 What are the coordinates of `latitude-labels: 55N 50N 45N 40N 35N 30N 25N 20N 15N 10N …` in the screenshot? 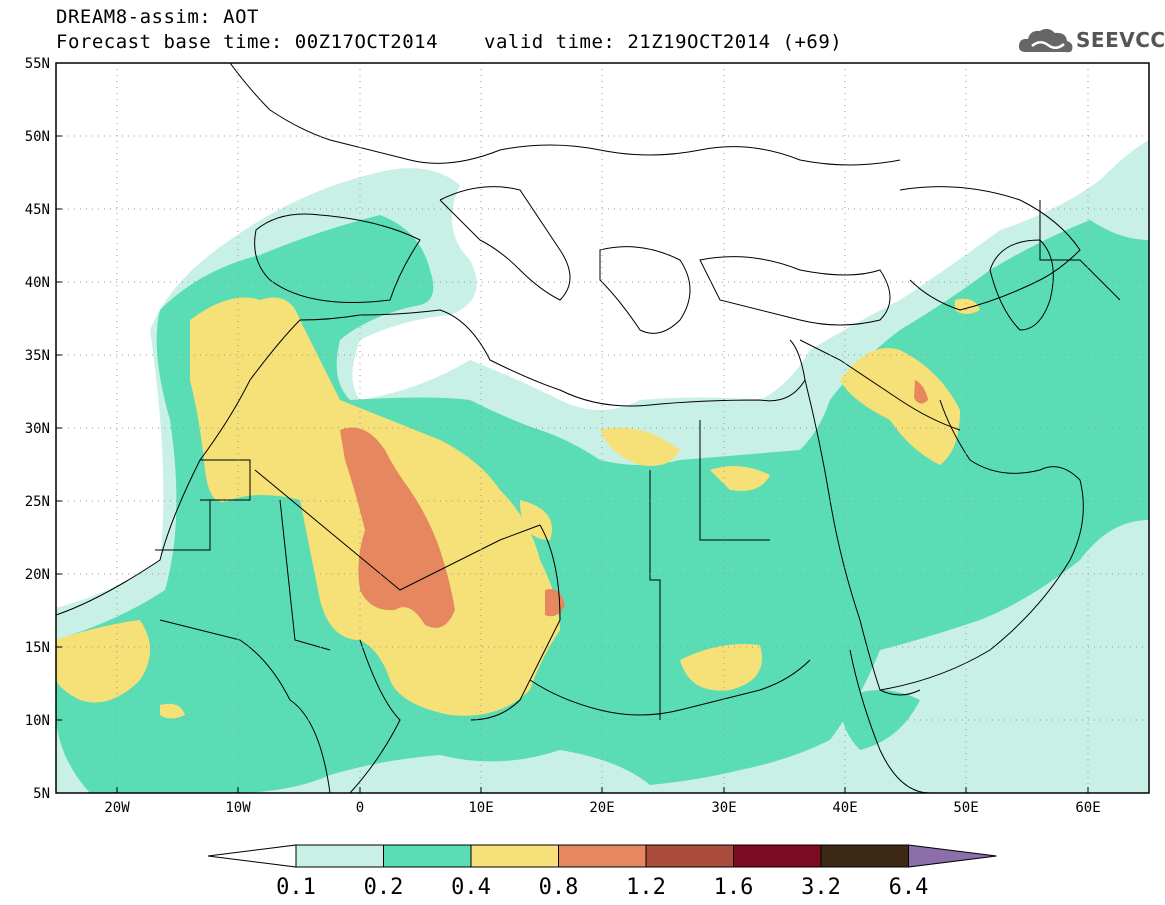 It's located at (37, 429).